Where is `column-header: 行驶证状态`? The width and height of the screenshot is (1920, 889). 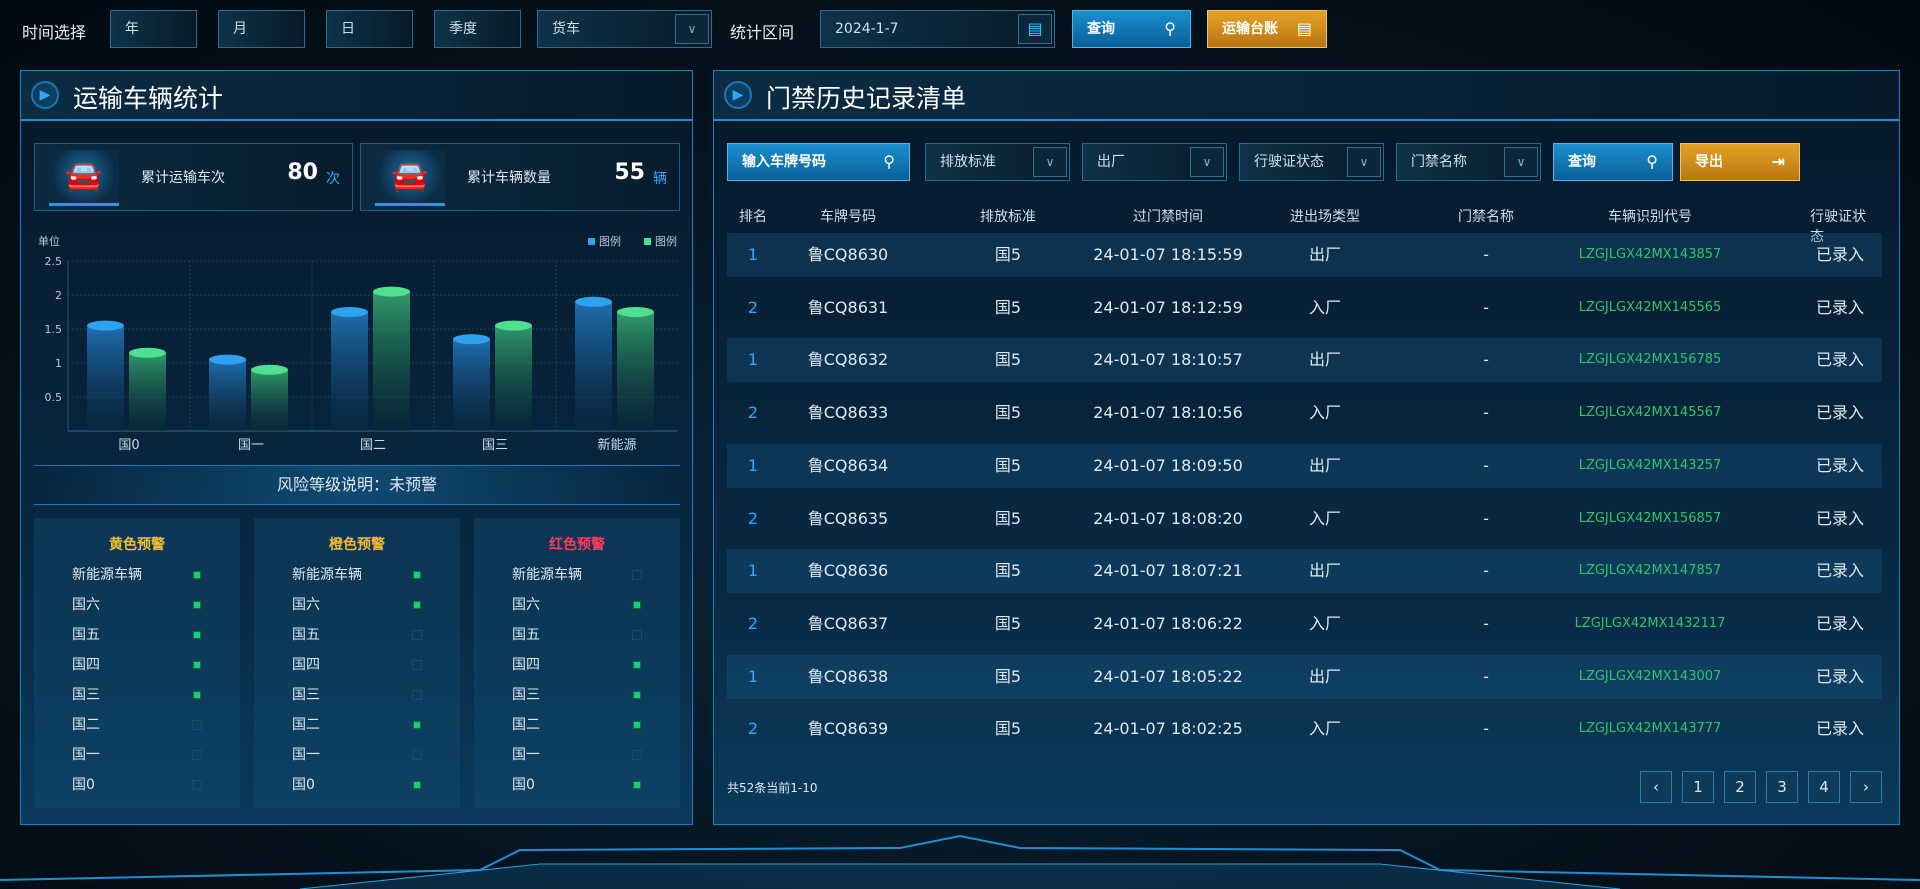 column-header: 行驶证状态 is located at coordinates (1838, 227).